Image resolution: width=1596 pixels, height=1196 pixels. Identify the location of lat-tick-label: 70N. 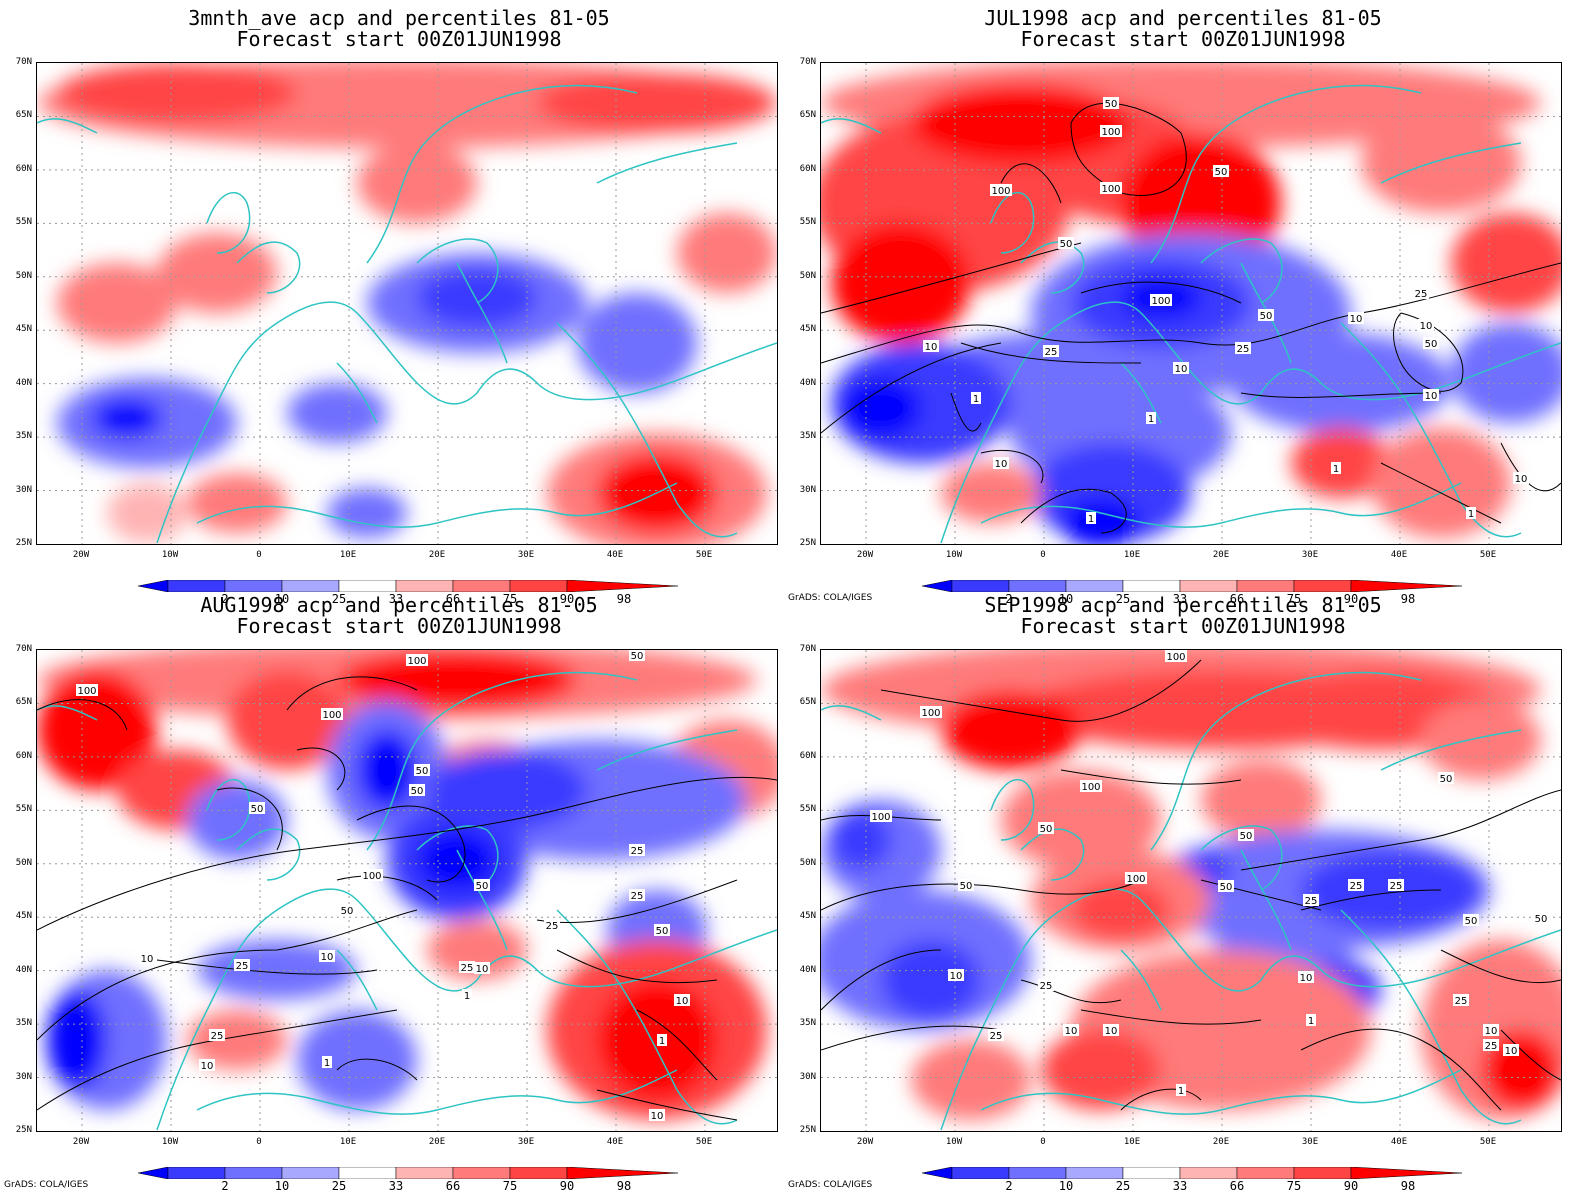
(807, 649).